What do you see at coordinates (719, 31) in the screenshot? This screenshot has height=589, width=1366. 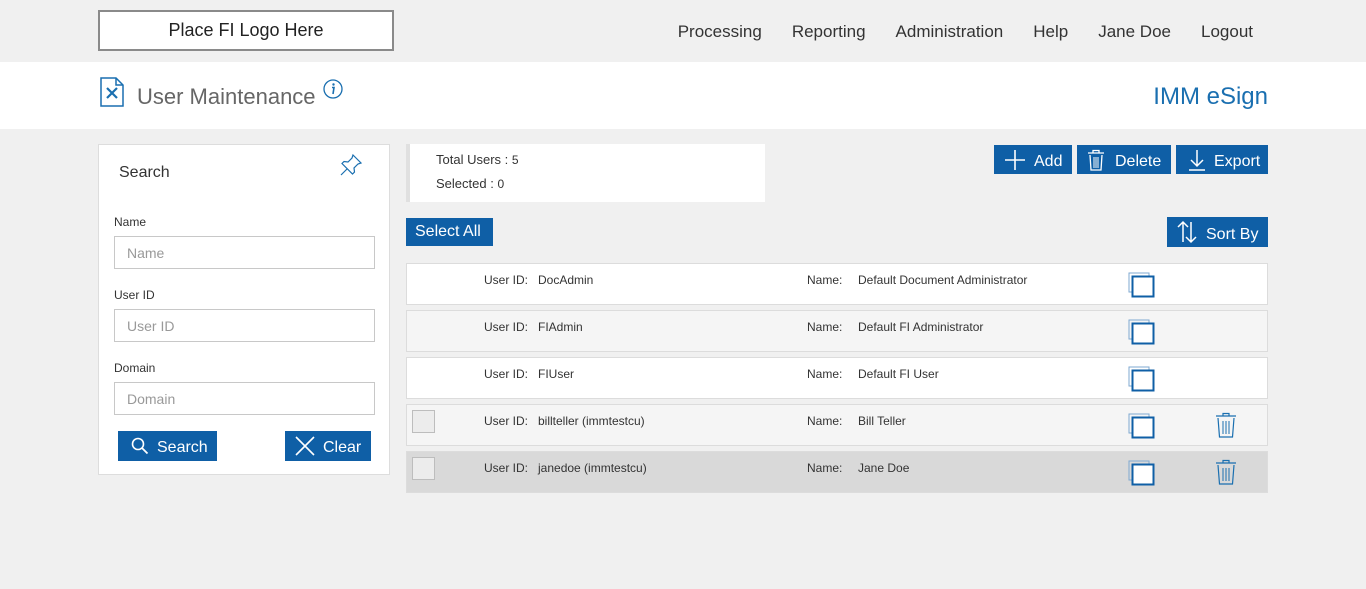 I see `nav-processing: Processing` at bounding box center [719, 31].